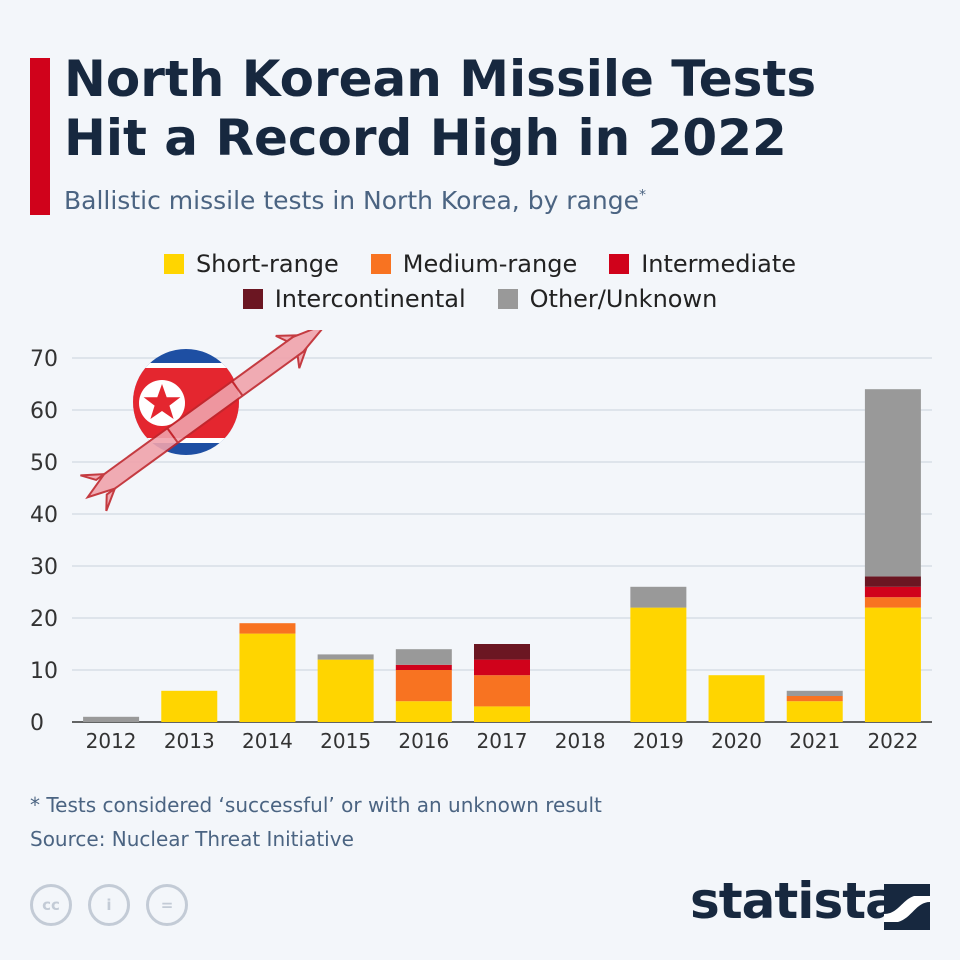 This screenshot has width=960, height=960. What do you see at coordinates (736, 741) in the screenshot?
I see `x-tick-label-2020: 2020` at bounding box center [736, 741].